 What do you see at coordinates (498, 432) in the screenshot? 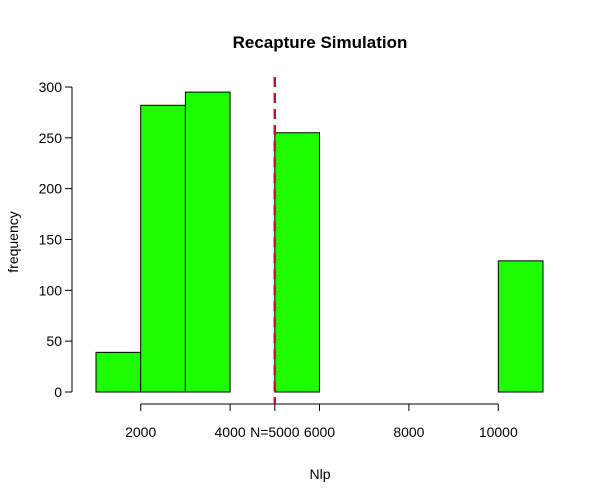
I see `x-tick-label: 10000` at bounding box center [498, 432].